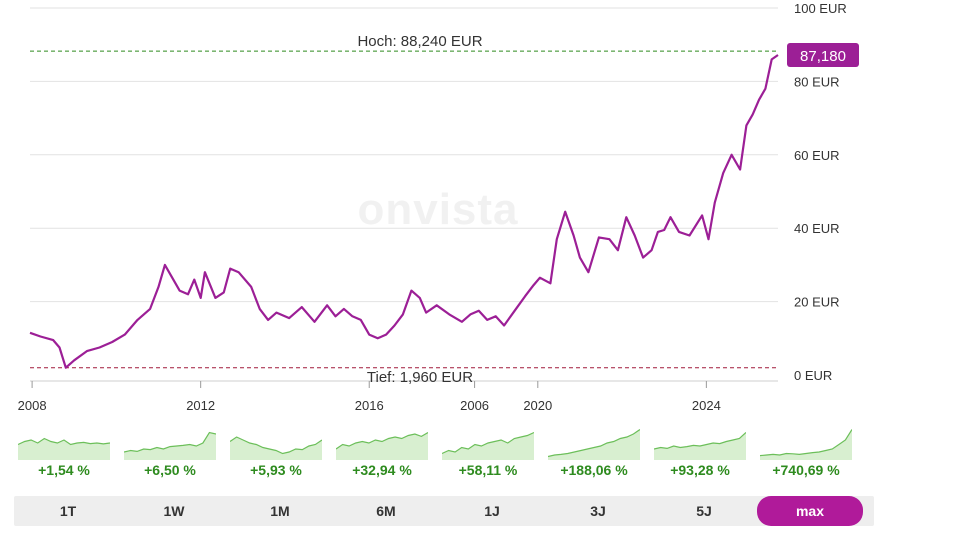  Describe the element at coordinates (382, 470) in the screenshot. I see `performance-value: +32,94 %` at that location.